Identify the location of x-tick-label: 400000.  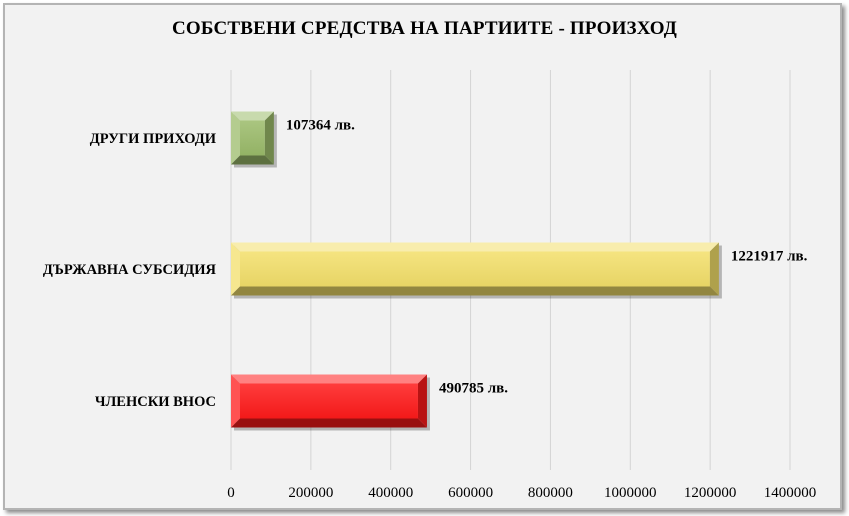
(390, 493).